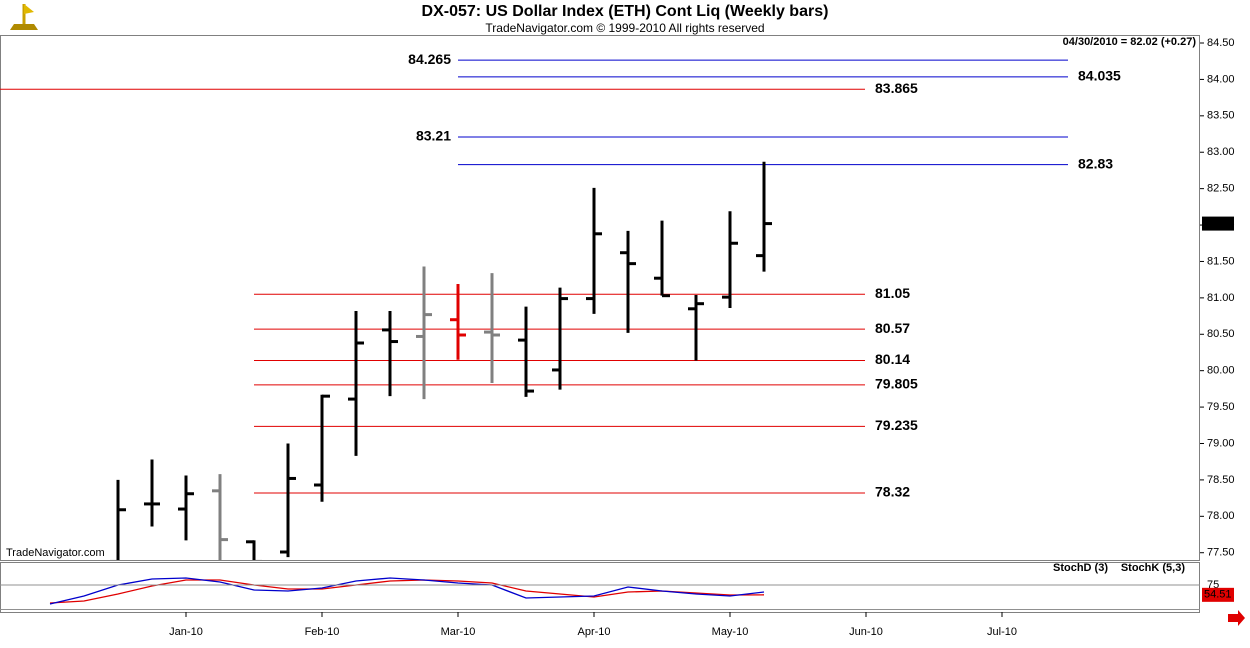  Describe the element at coordinates (1099, 76) in the screenshot. I see `level-label: 84.035` at that location.